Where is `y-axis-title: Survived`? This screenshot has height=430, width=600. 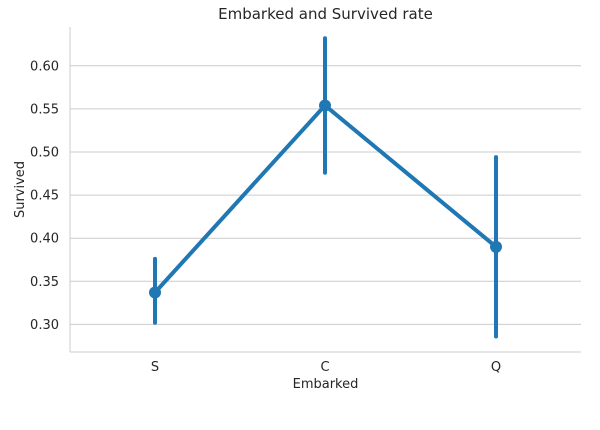
y-axis-title: Survived is located at coordinates (20, 189).